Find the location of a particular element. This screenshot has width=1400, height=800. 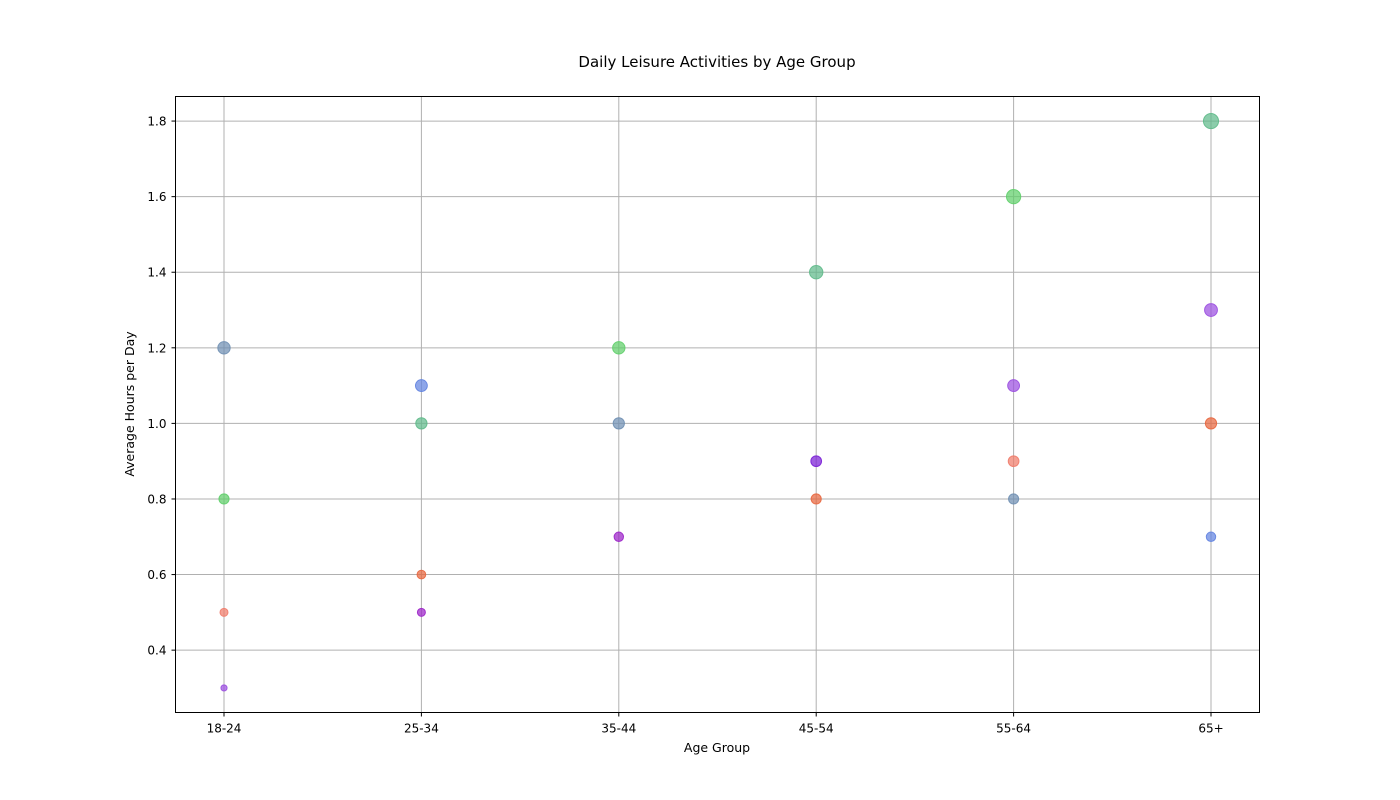

x-tick-label: 18-24 is located at coordinates (224, 729).